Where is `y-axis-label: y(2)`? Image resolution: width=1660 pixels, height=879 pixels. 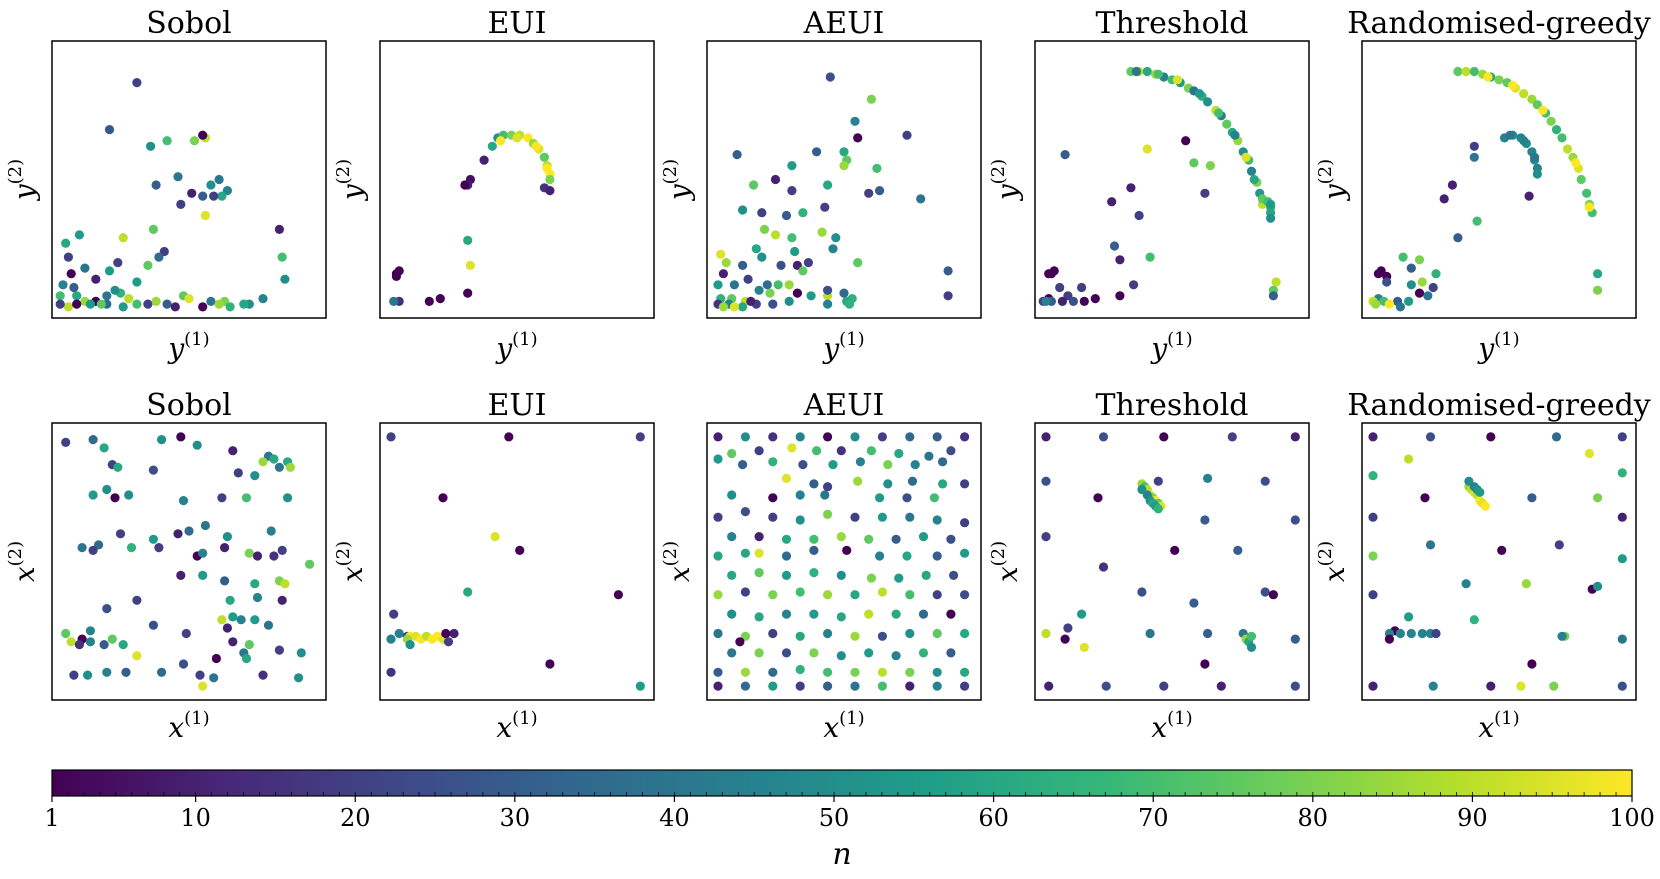
y-axis-label: y(2) is located at coordinates (678, 180).